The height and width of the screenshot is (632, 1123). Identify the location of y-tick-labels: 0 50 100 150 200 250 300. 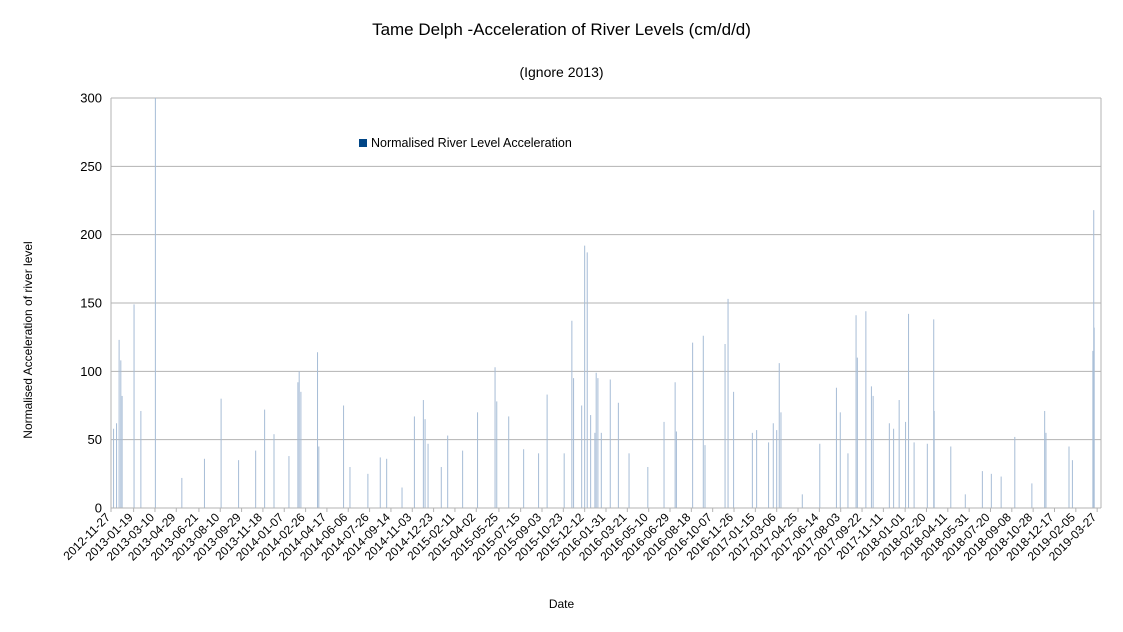
(91, 303).